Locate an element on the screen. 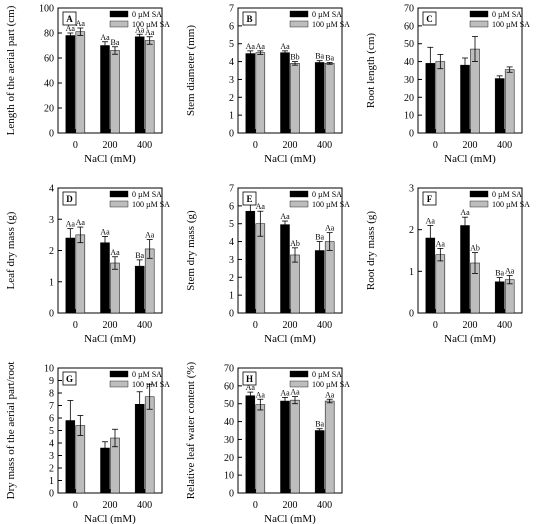 This screenshot has height=524, width=550. y-tick-label: 80 is located at coordinates (49, 34).